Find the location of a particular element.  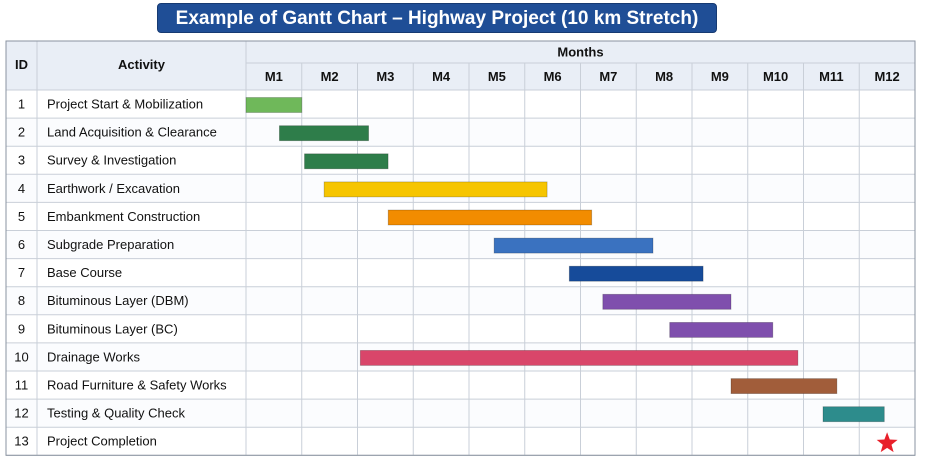

month-label-m6: M6 is located at coordinates (553, 76).